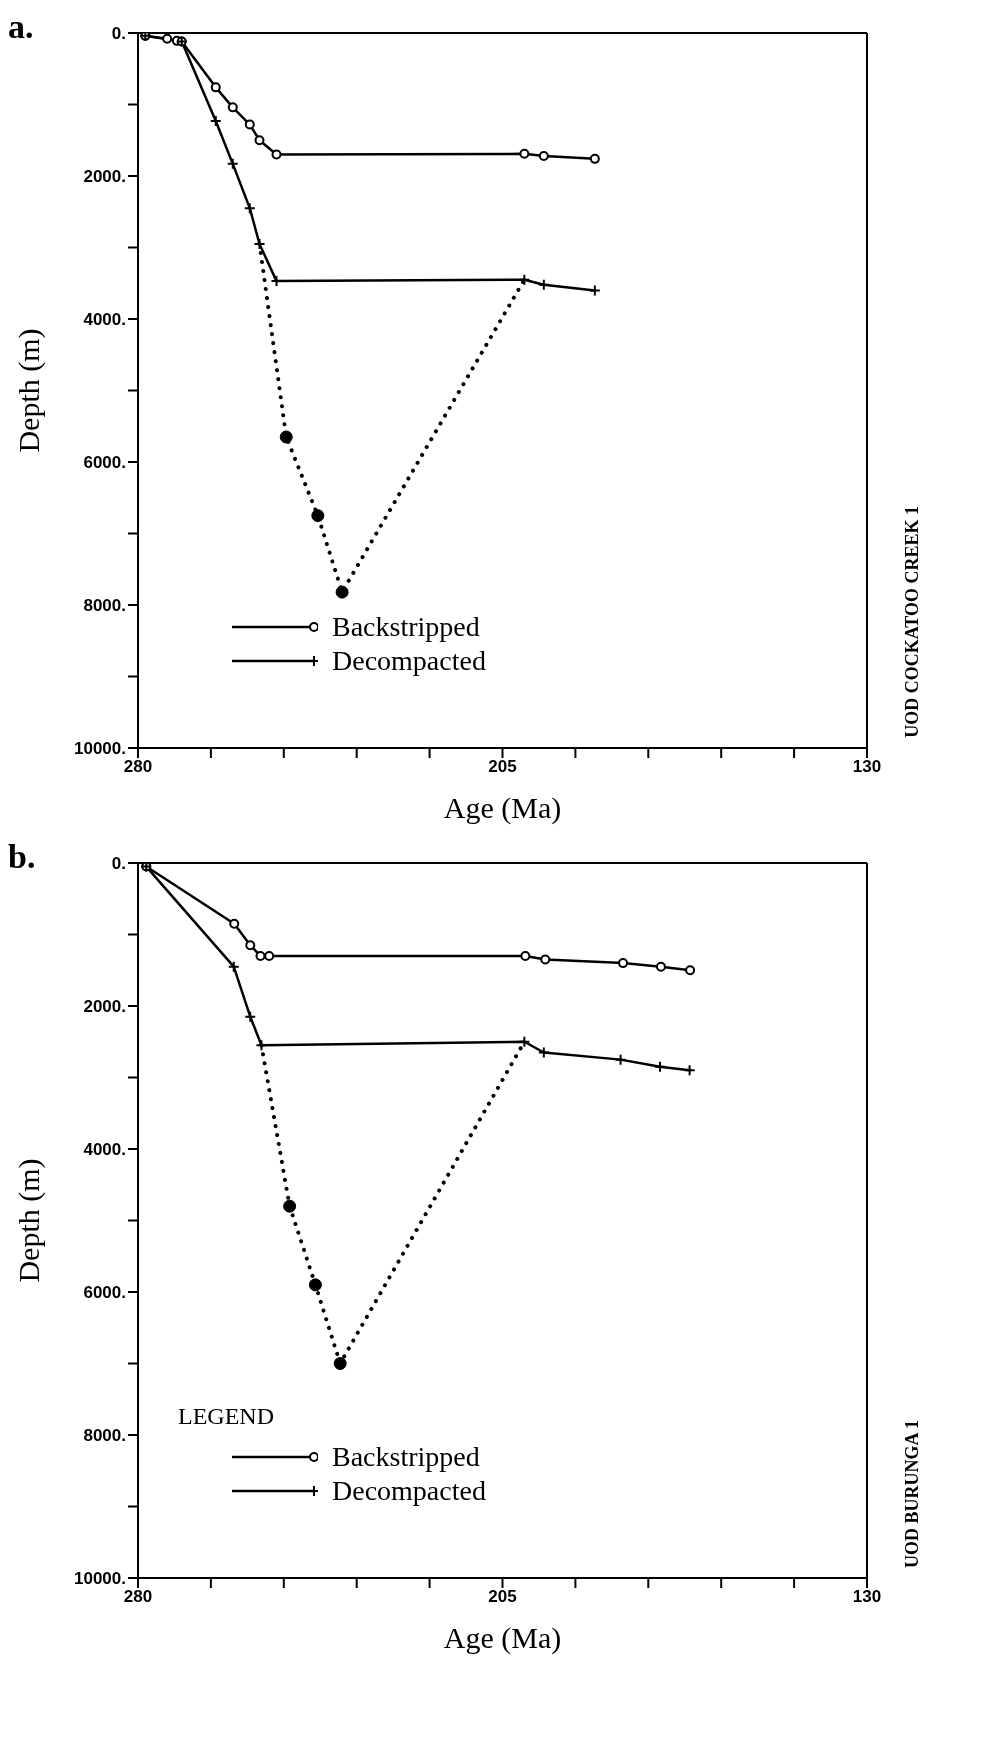 The height and width of the screenshot is (1743, 1004). What do you see at coordinates (912, 622) in the screenshot?
I see `text: UOD COCKATOO CREEK 1` at bounding box center [912, 622].